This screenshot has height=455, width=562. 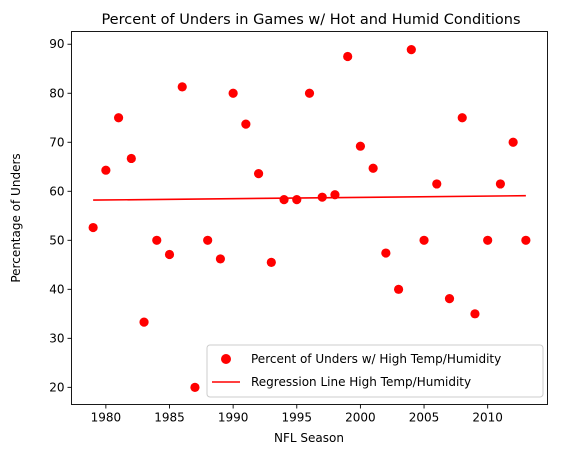 I want to click on y-tick-label: 40, so click(x=56, y=289).